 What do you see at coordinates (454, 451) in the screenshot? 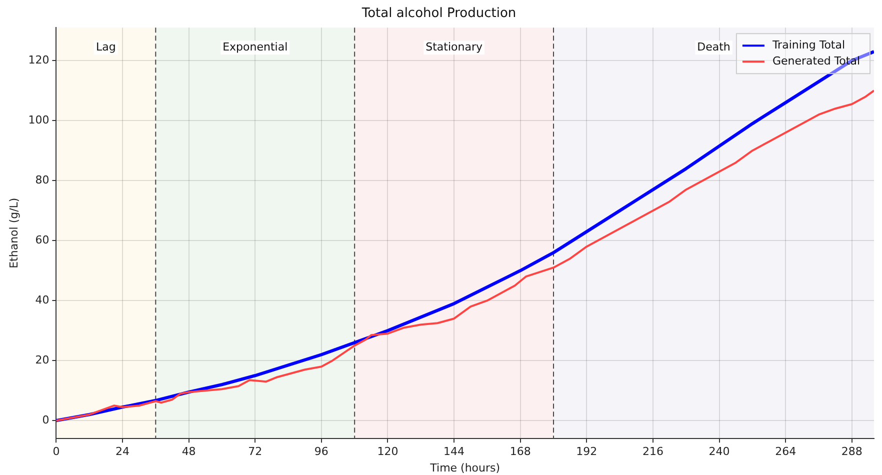
I see `x-tick-label: 144` at bounding box center [454, 451].